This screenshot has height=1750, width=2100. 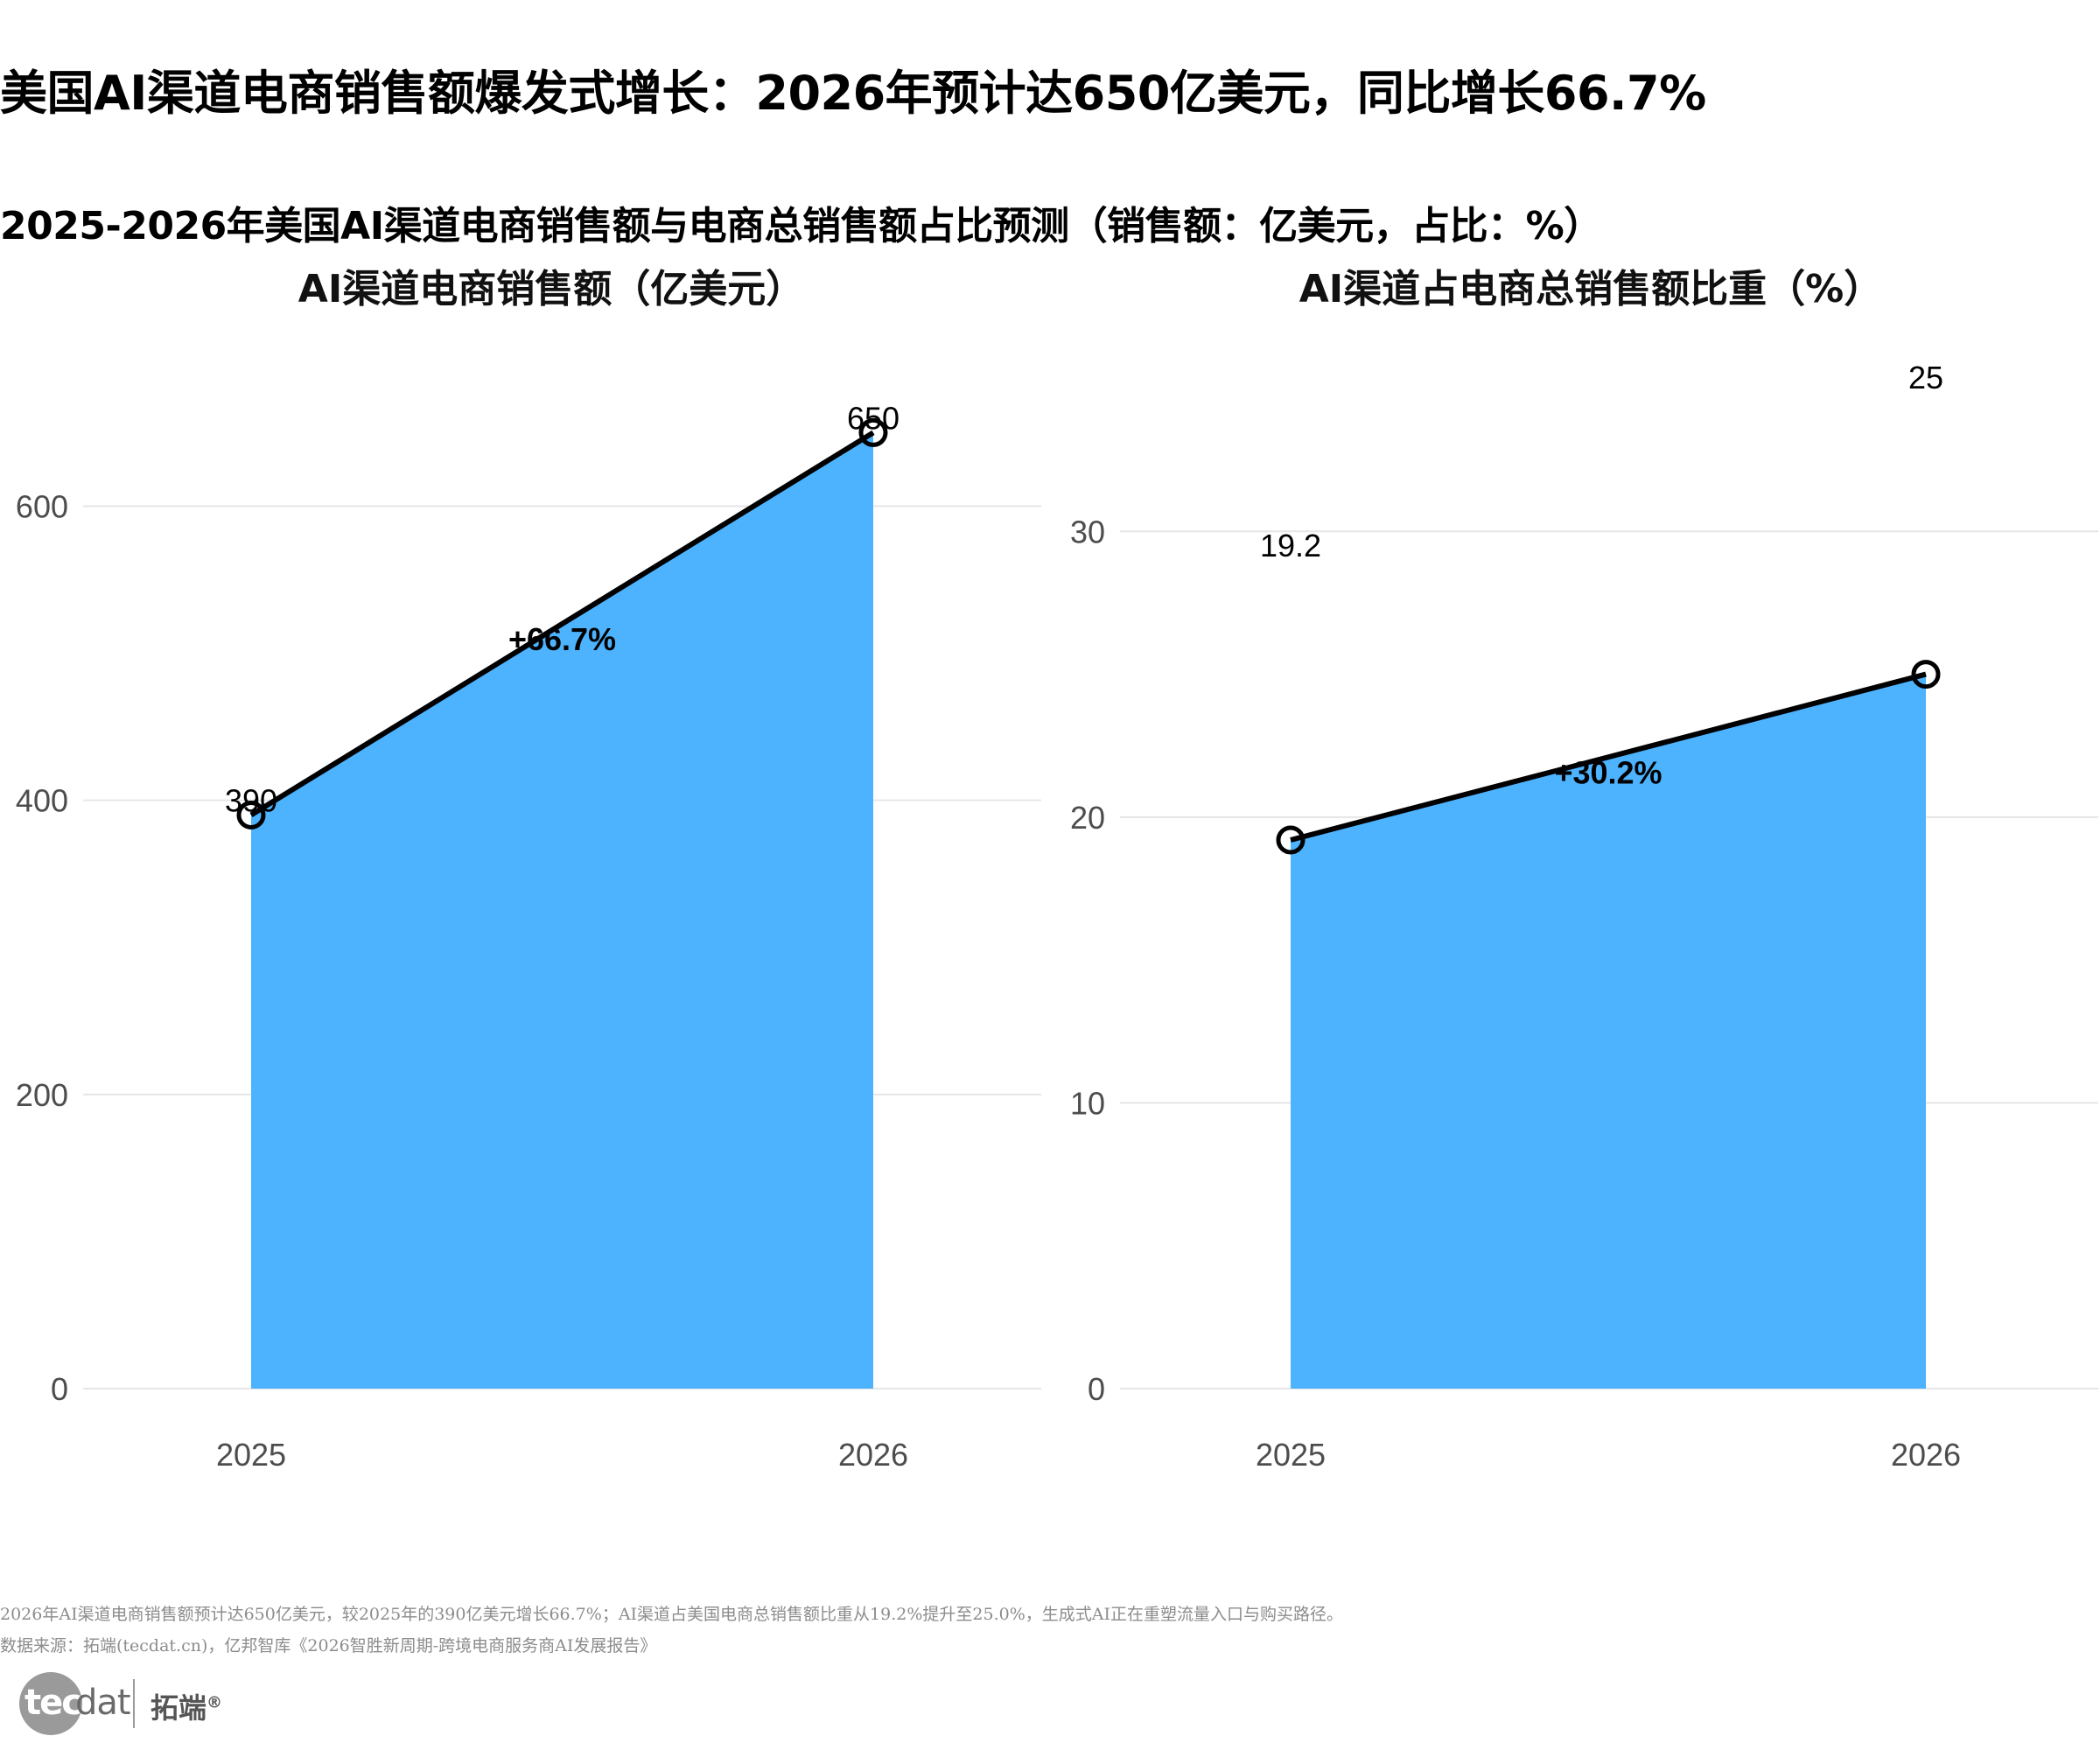 What do you see at coordinates (1087, 818) in the screenshot?
I see `y-tick-label: 20` at bounding box center [1087, 818].